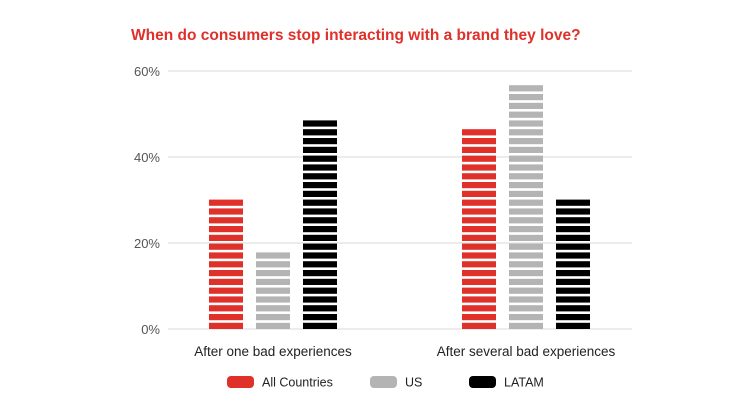 This screenshot has height=417, width=743. I want to click on legend-label-us: US, so click(413, 383).